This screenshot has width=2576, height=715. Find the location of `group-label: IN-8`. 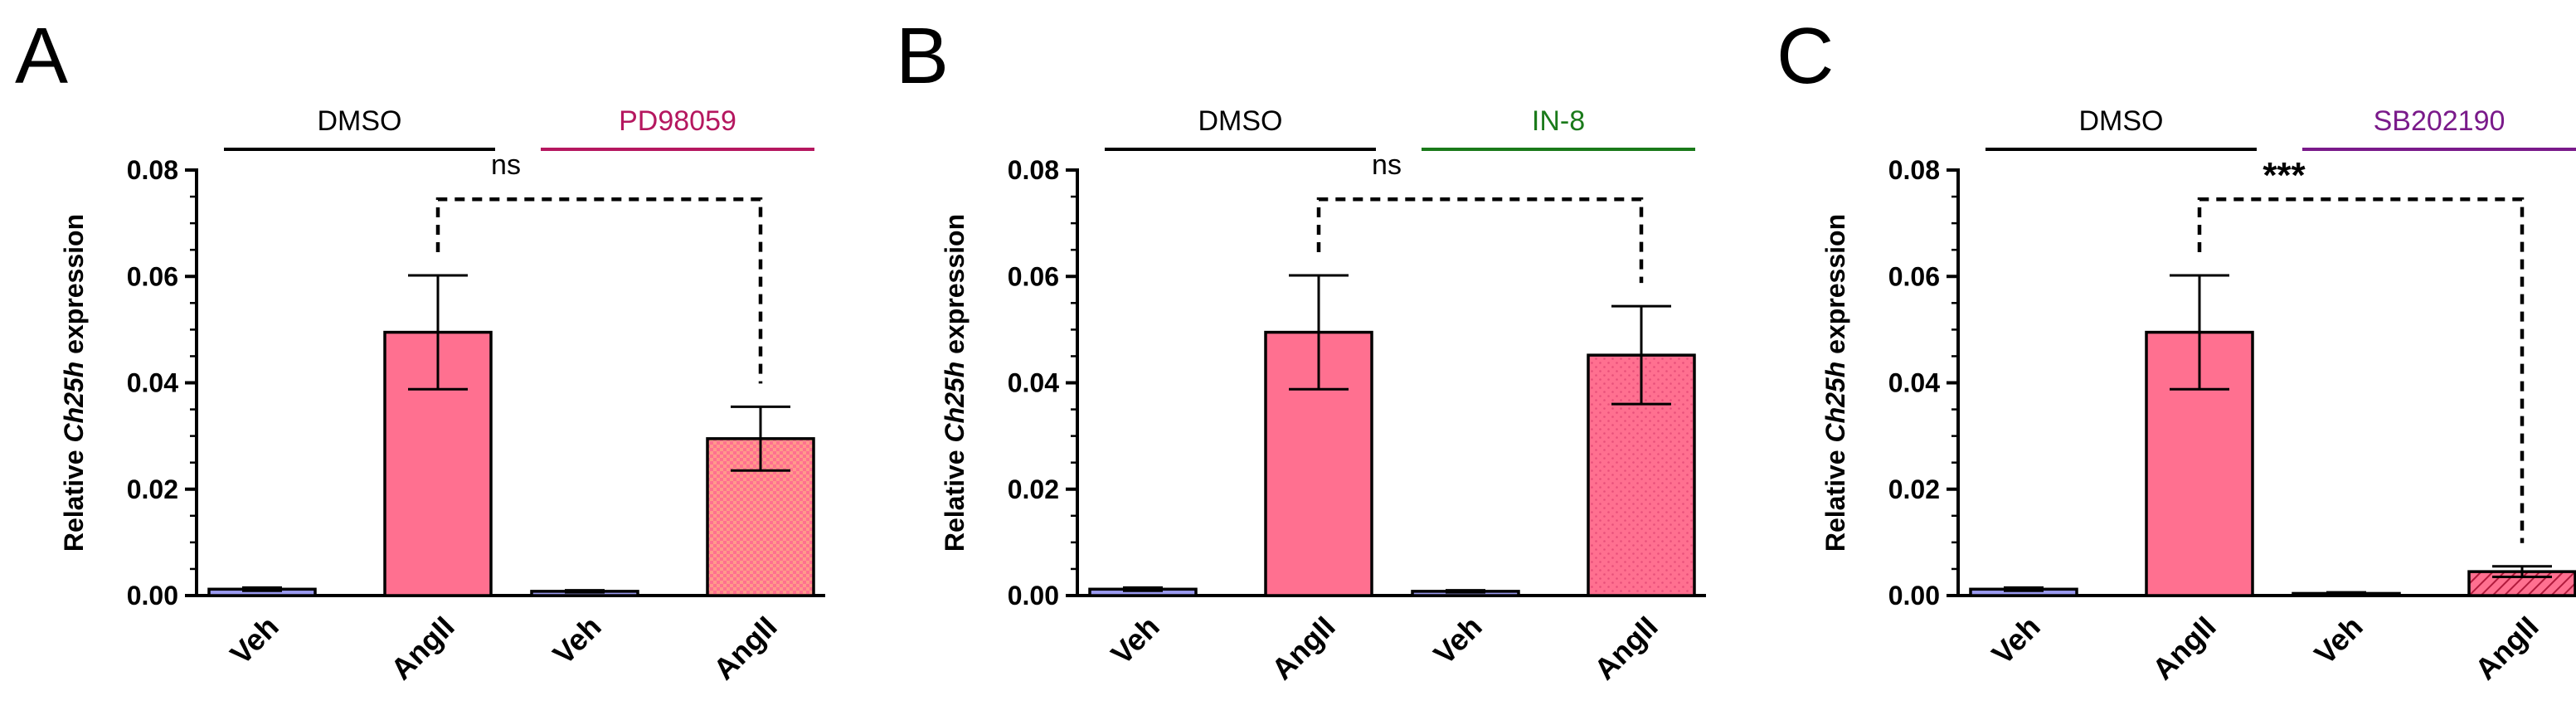

group-label: IN-8 is located at coordinates (1558, 121).